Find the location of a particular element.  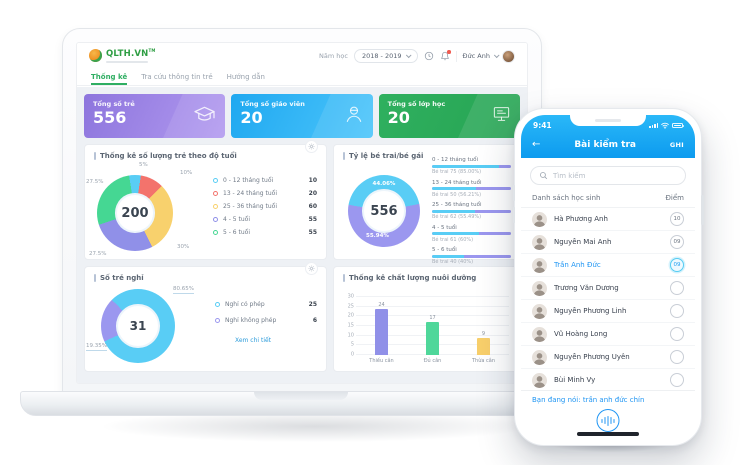

student-name: Nguyễn Phương Linh is located at coordinates (590, 311).